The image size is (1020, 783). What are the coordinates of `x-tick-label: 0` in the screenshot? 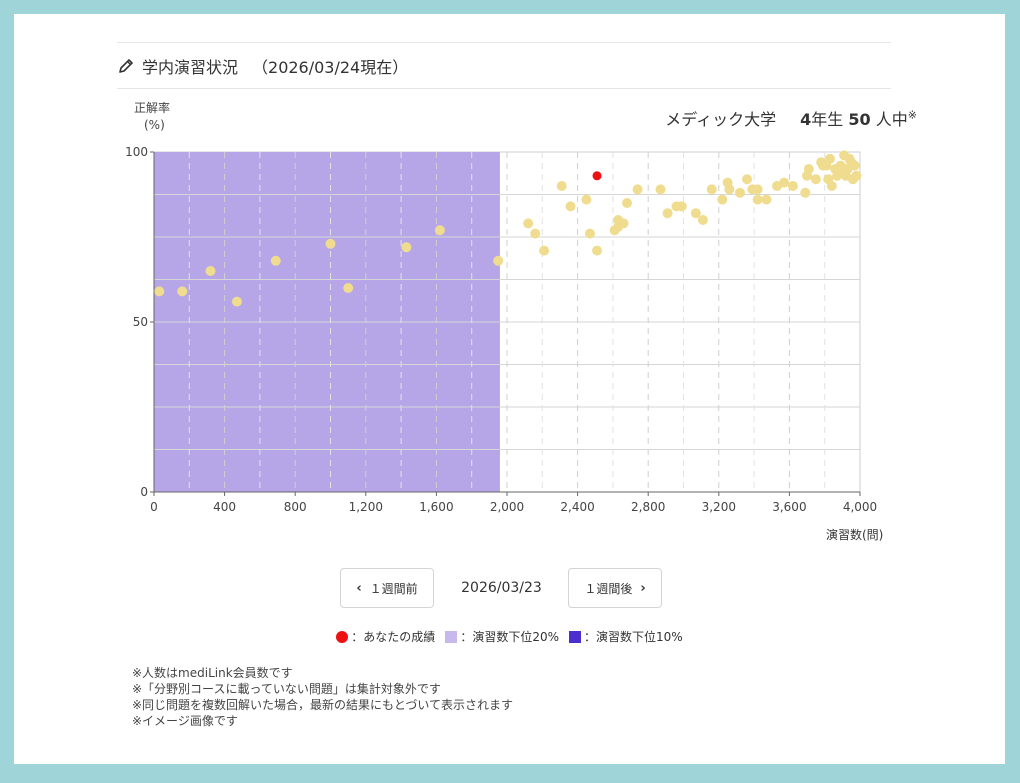 It's located at (154, 507).